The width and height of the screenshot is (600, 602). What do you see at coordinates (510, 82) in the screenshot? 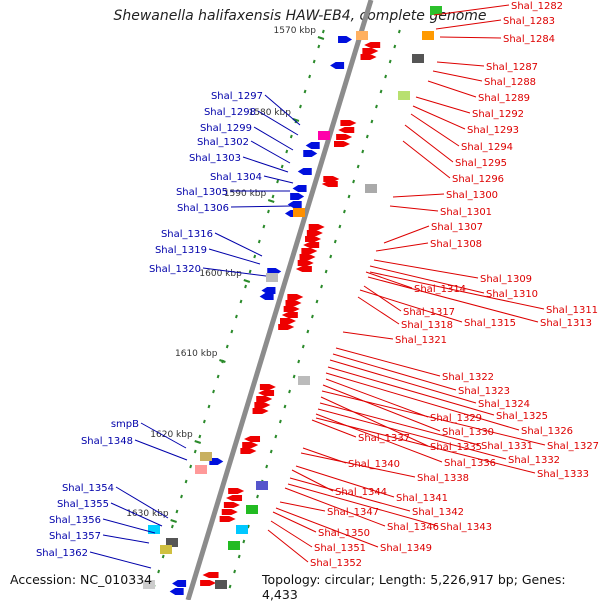
I see `gene-label-shal_1288: Shal_1288` at bounding box center [510, 82].